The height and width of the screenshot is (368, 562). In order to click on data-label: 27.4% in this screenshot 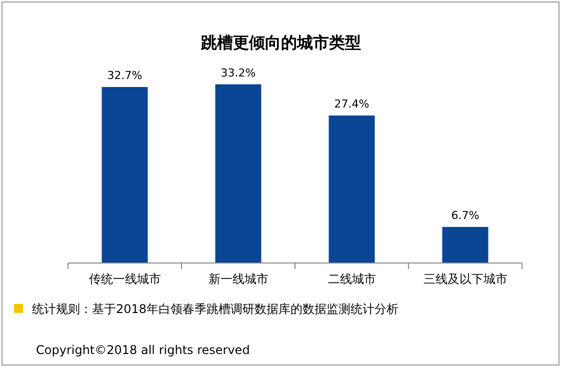, I will do `click(352, 104)`.